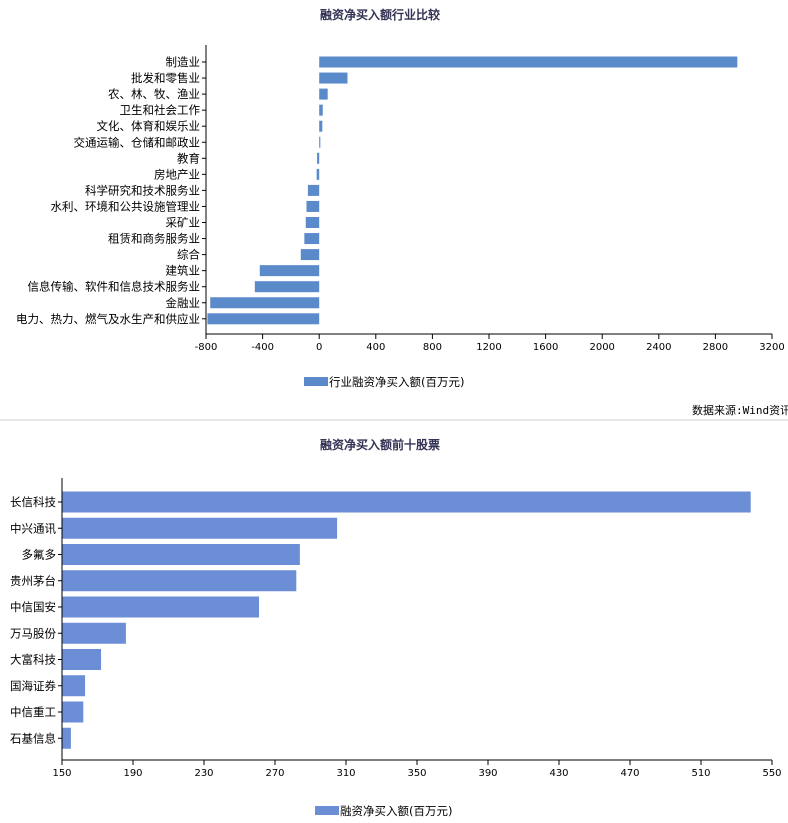  I want to click on industry-chart-title: 融资净买入额行业比较, so click(380, 14).